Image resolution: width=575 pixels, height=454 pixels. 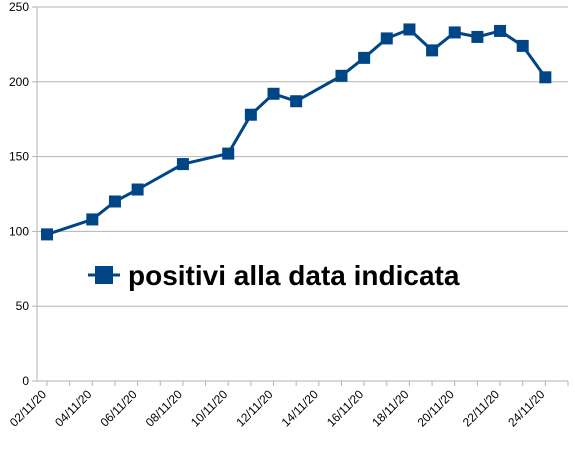 I want to click on y-tick-label: 50, so click(x=23, y=306).